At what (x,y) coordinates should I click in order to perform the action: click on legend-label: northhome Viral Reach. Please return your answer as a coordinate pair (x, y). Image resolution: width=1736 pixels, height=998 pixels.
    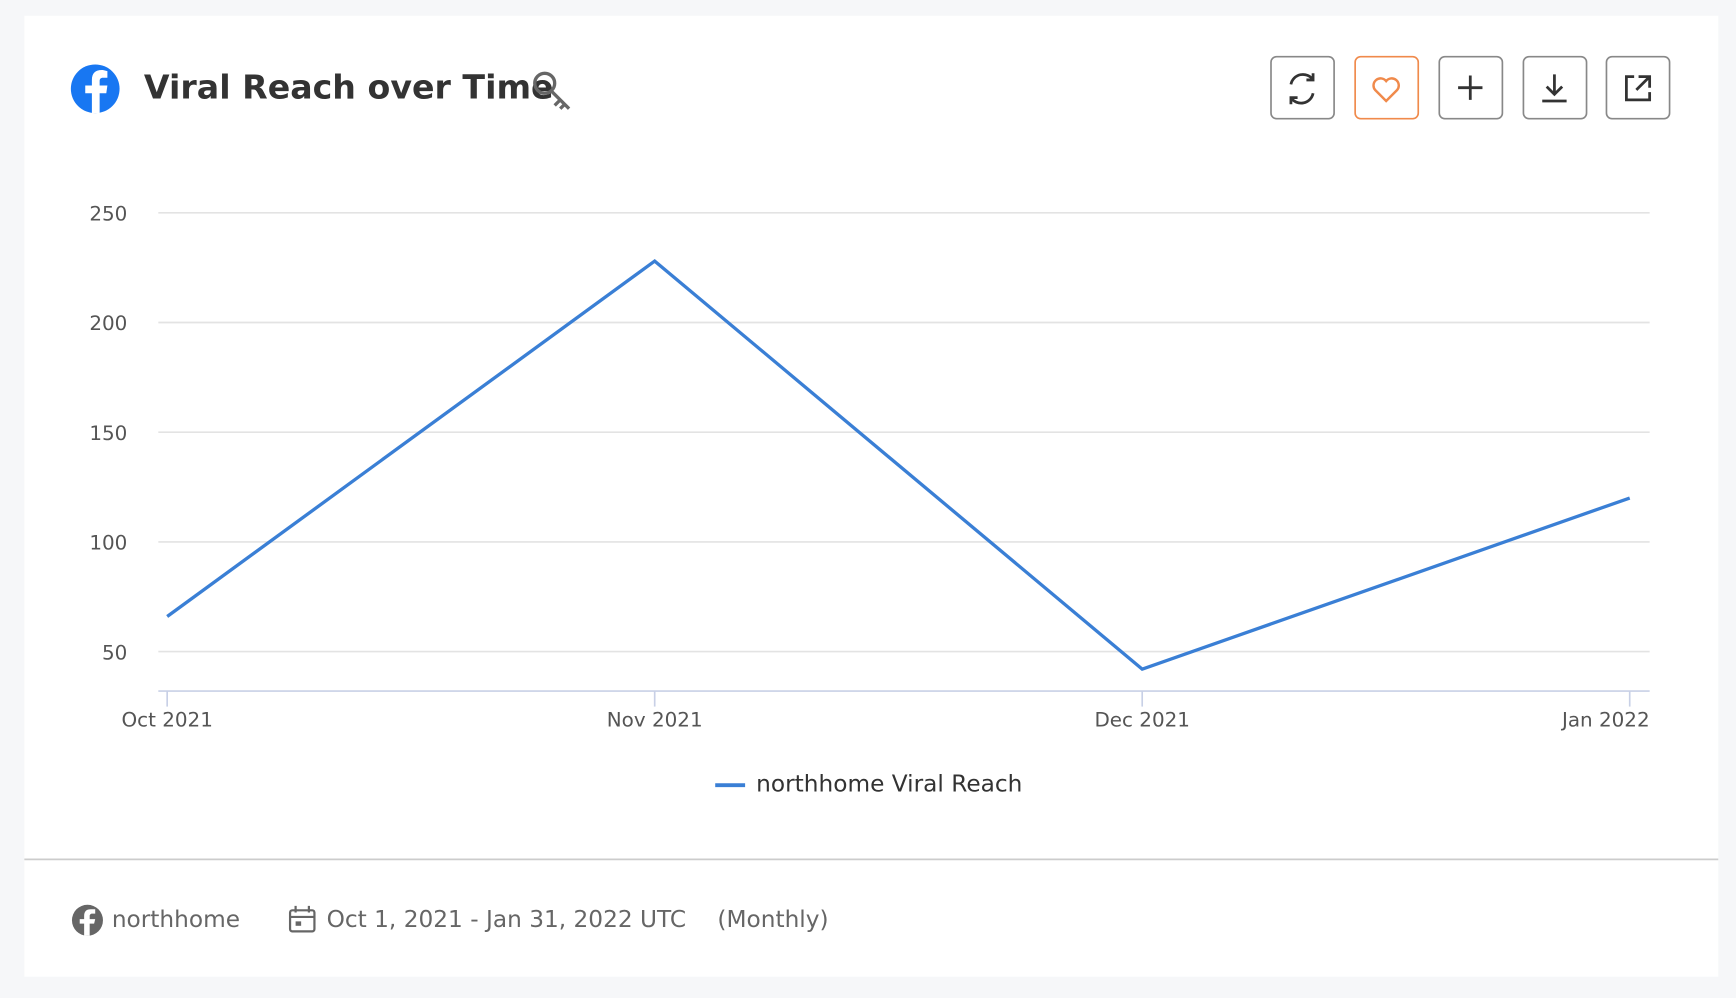
    Looking at the image, I should click on (889, 784).